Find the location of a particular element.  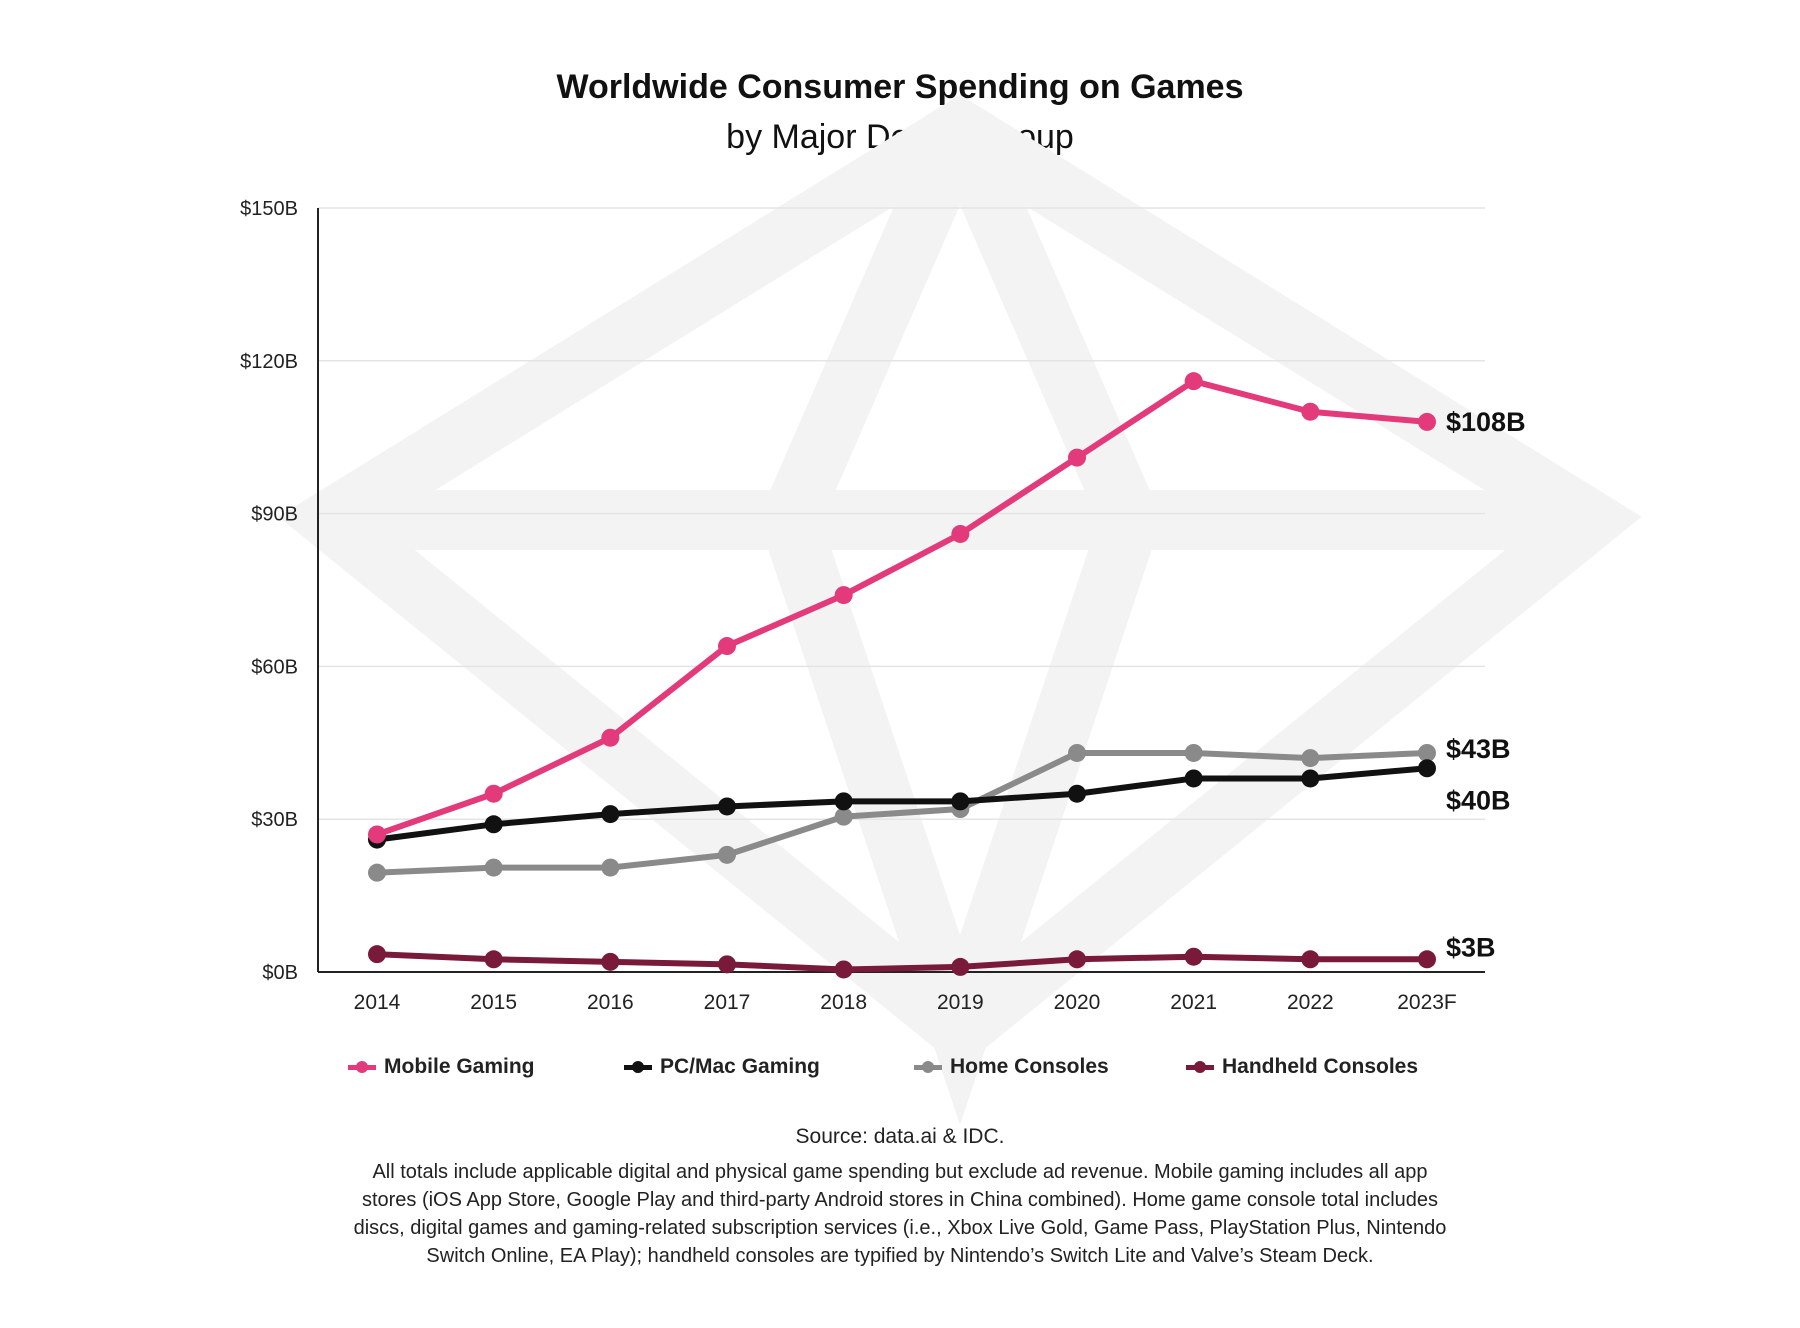

x-tick-label: 2021 is located at coordinates (1193, 1002).